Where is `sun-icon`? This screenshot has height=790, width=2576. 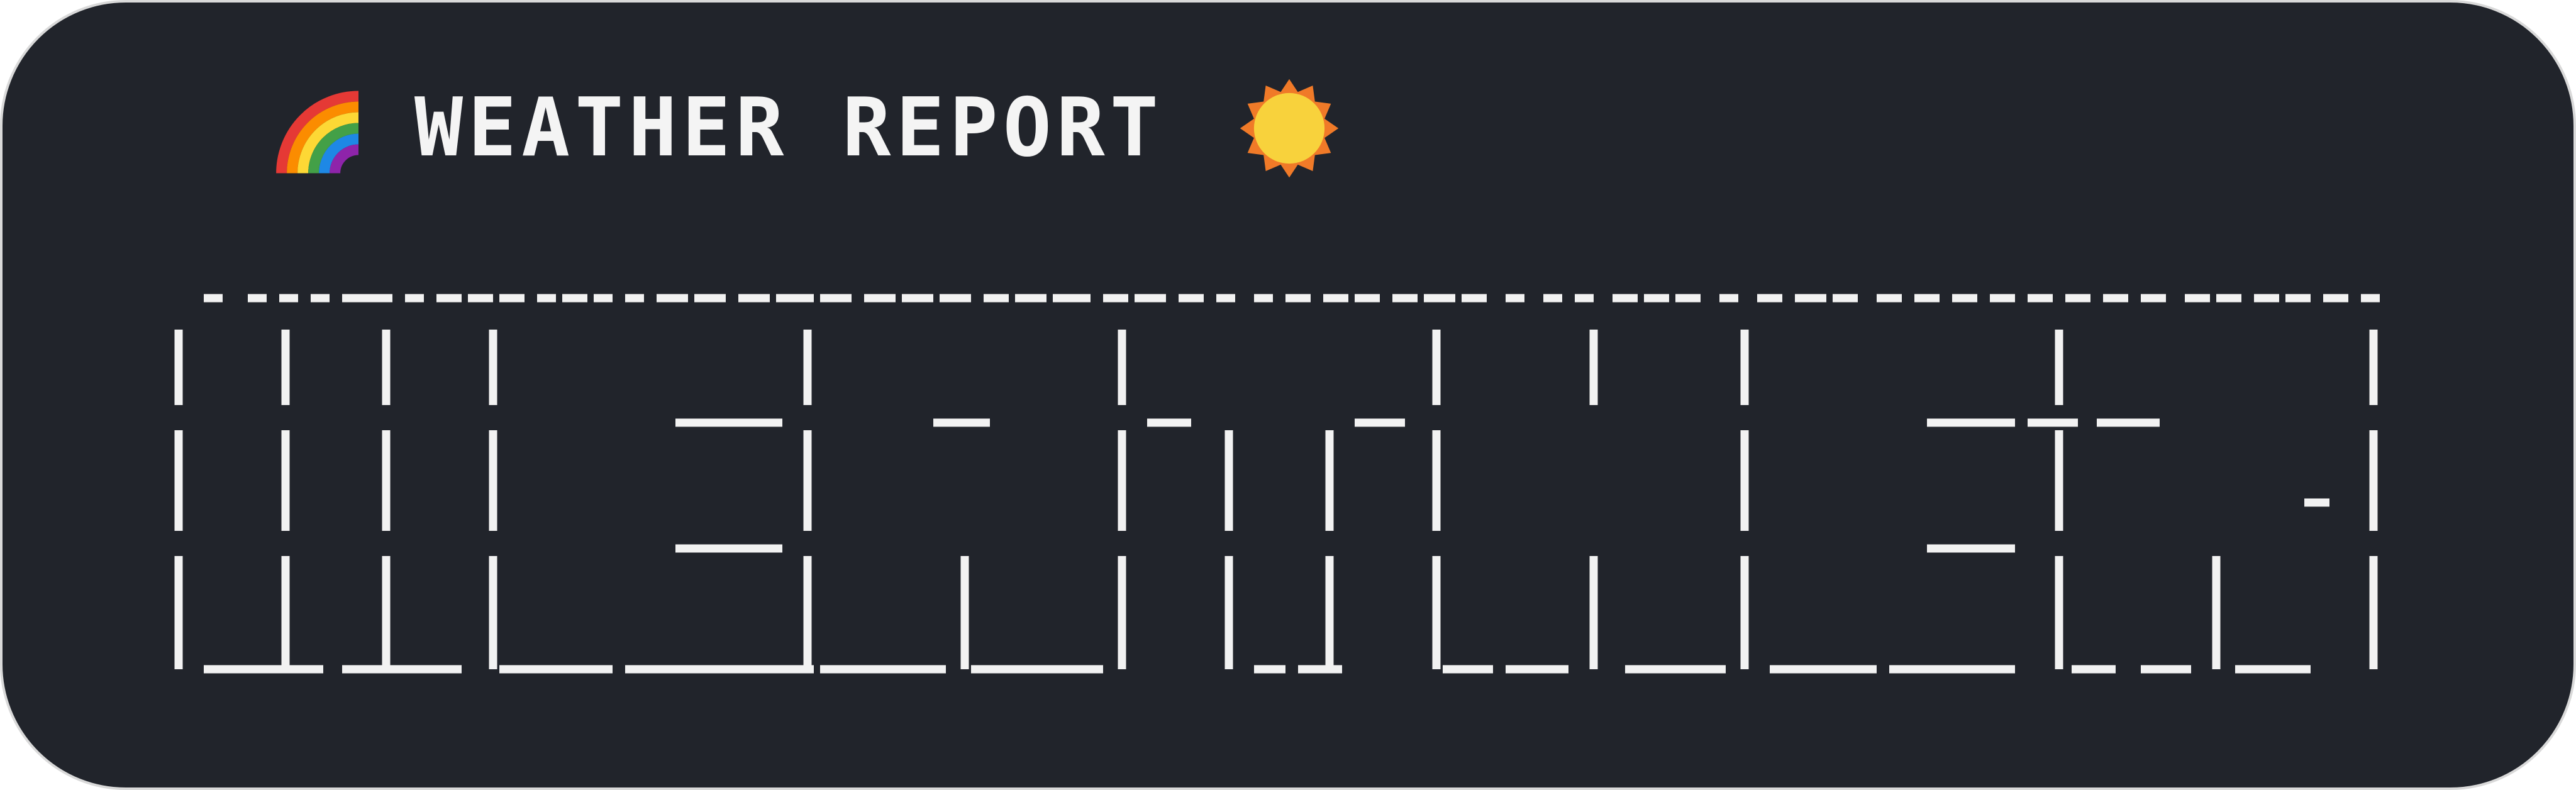
sun-icon is located at coordinates (1289, 128).